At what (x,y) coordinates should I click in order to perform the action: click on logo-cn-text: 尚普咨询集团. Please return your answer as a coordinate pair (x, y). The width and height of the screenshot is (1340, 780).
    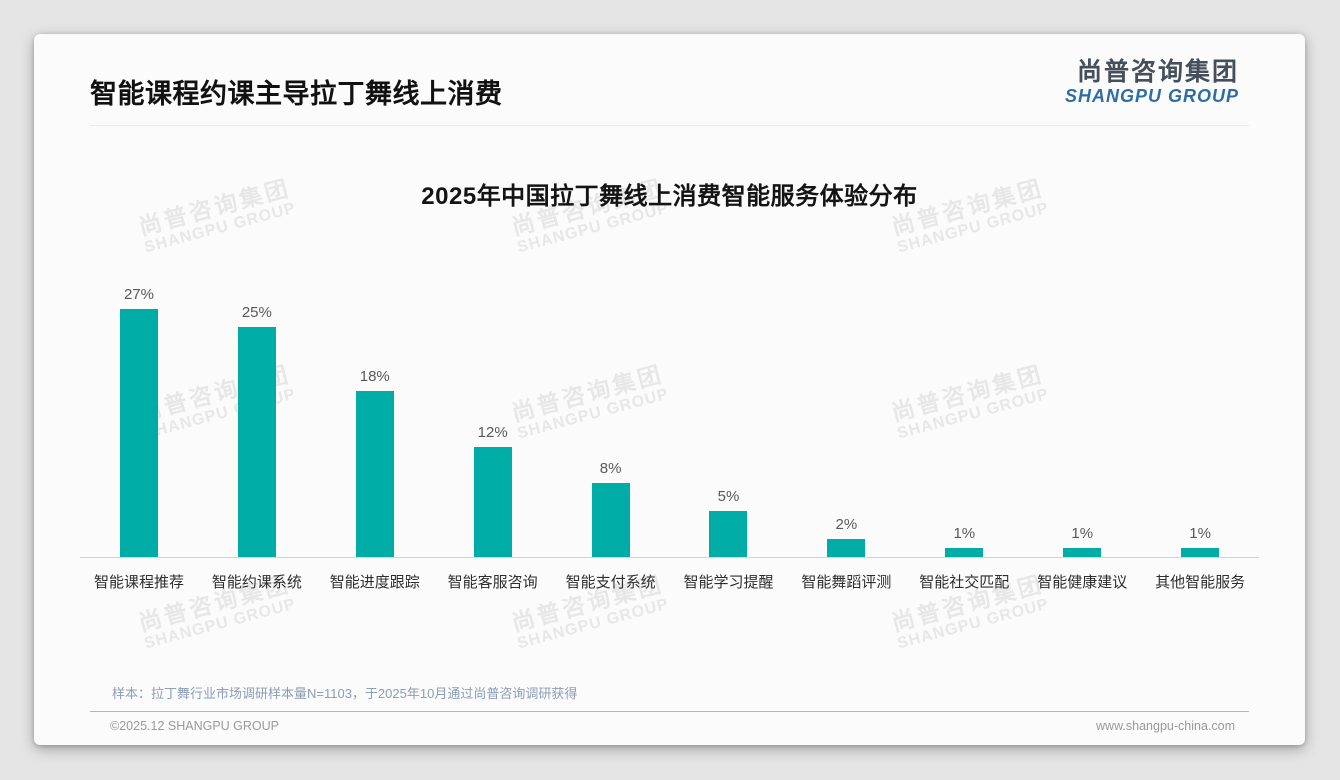
    Looking at the image, I should click on (1157, 72).